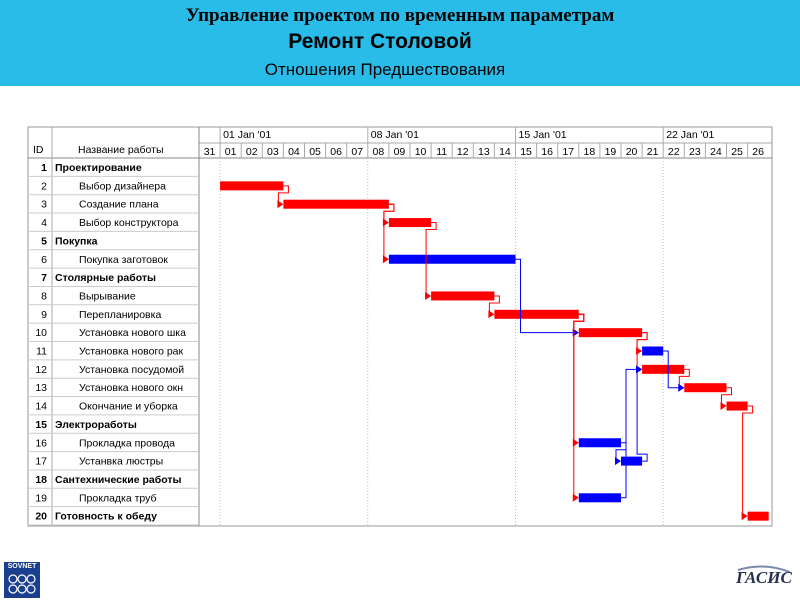 The image size is (800, 600). Describe the element at coordinates (484, 152) in the screenshot. I see `day-label: 13` at that location.